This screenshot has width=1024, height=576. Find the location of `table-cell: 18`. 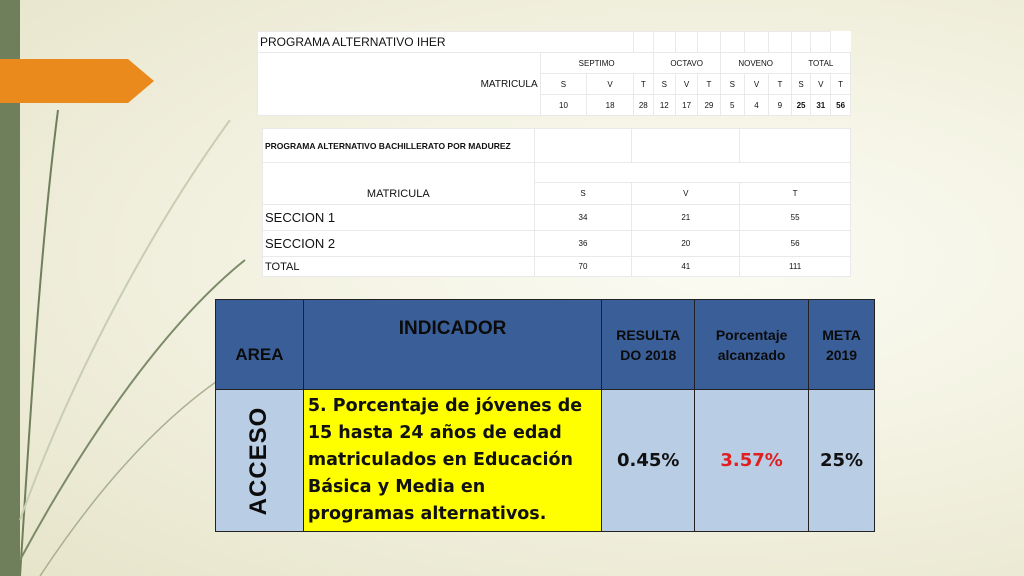

table-cell: 18 is located at coordinates (610, 105).